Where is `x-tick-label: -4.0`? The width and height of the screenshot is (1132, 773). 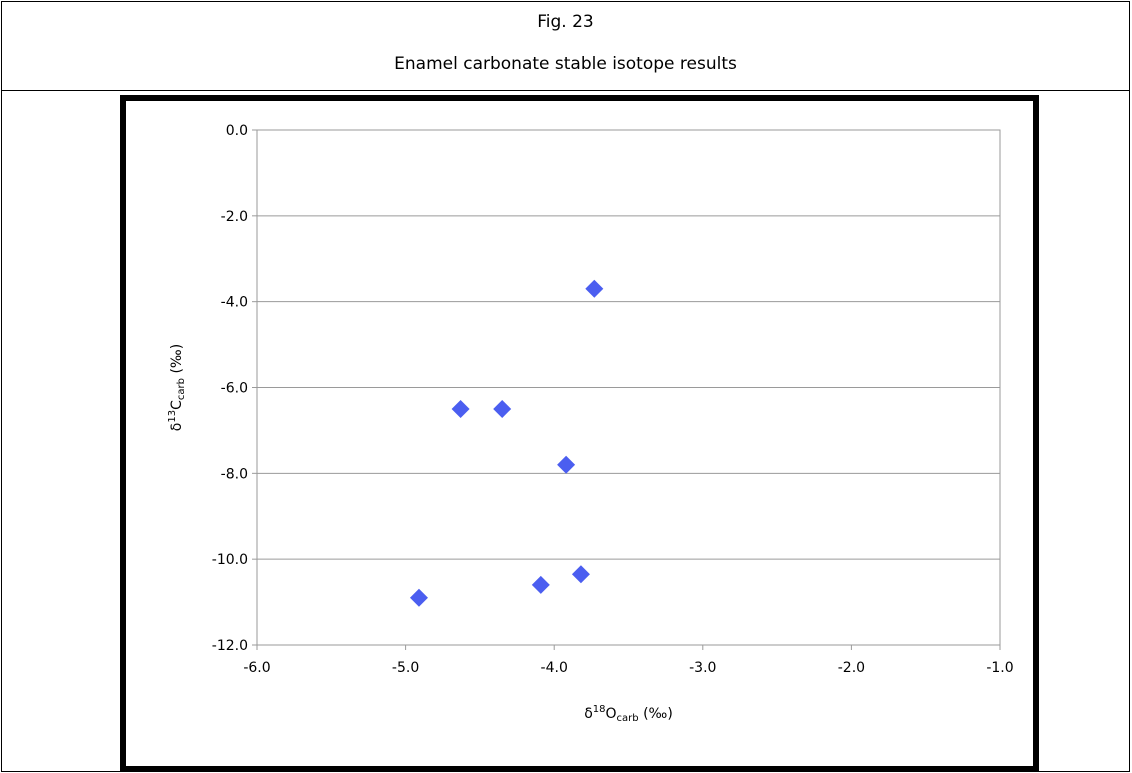
x-tick-label: -4.0 is located at coordinates (554, 668).